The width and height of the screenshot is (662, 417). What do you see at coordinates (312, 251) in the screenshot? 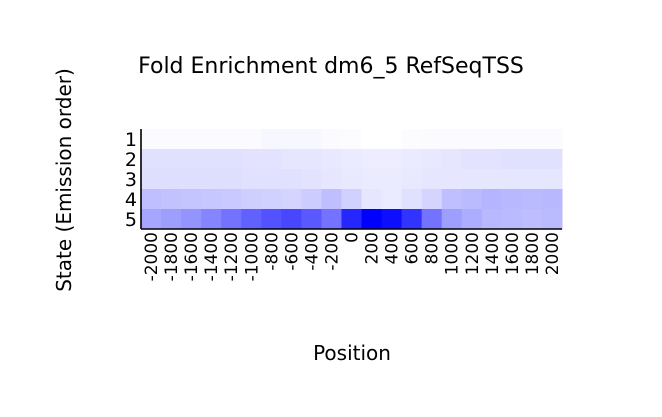
I see `x-tick-label: -400` at bounding box center [312, 251].